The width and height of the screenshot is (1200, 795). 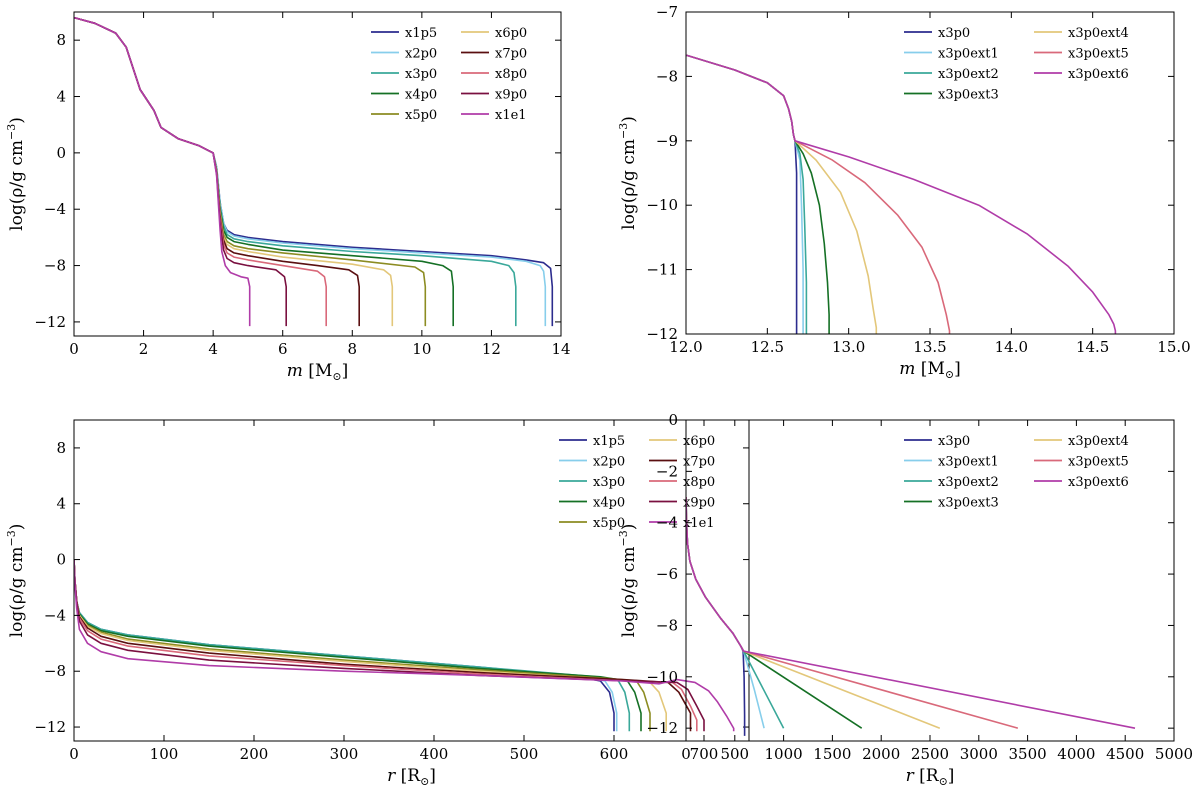 What do you see at coordinates (704, 754) in the screenshot?
I see `x-tick-label: 700` at bounding box center [704, 754].